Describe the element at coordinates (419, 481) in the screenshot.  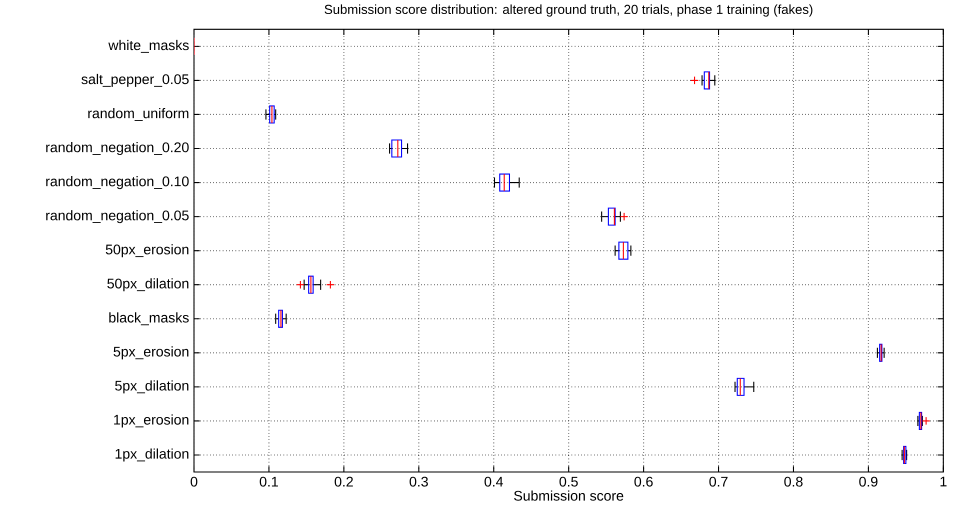
I see `x-tick-label: 0.3` at that location.